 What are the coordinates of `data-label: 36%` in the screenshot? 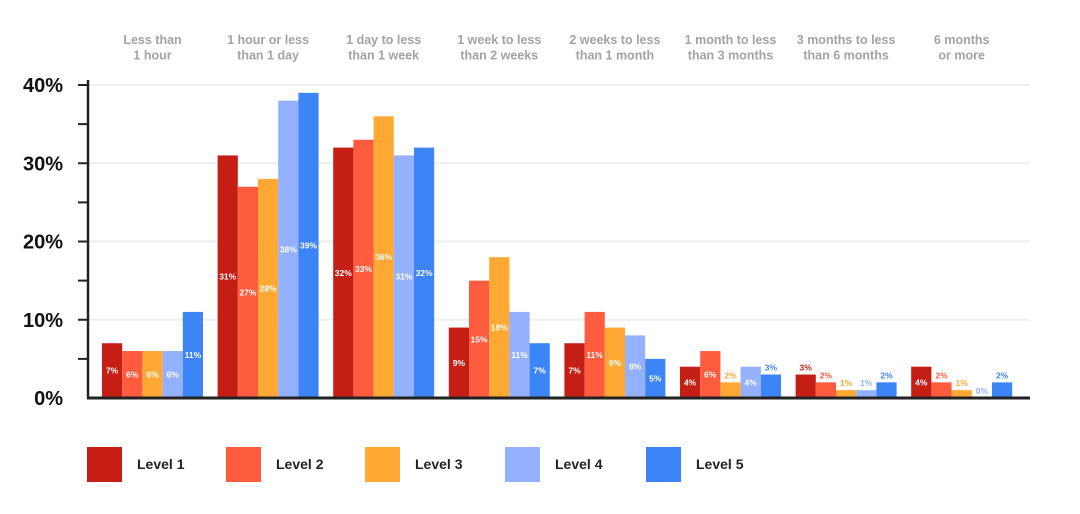 It's located at (383, 257).